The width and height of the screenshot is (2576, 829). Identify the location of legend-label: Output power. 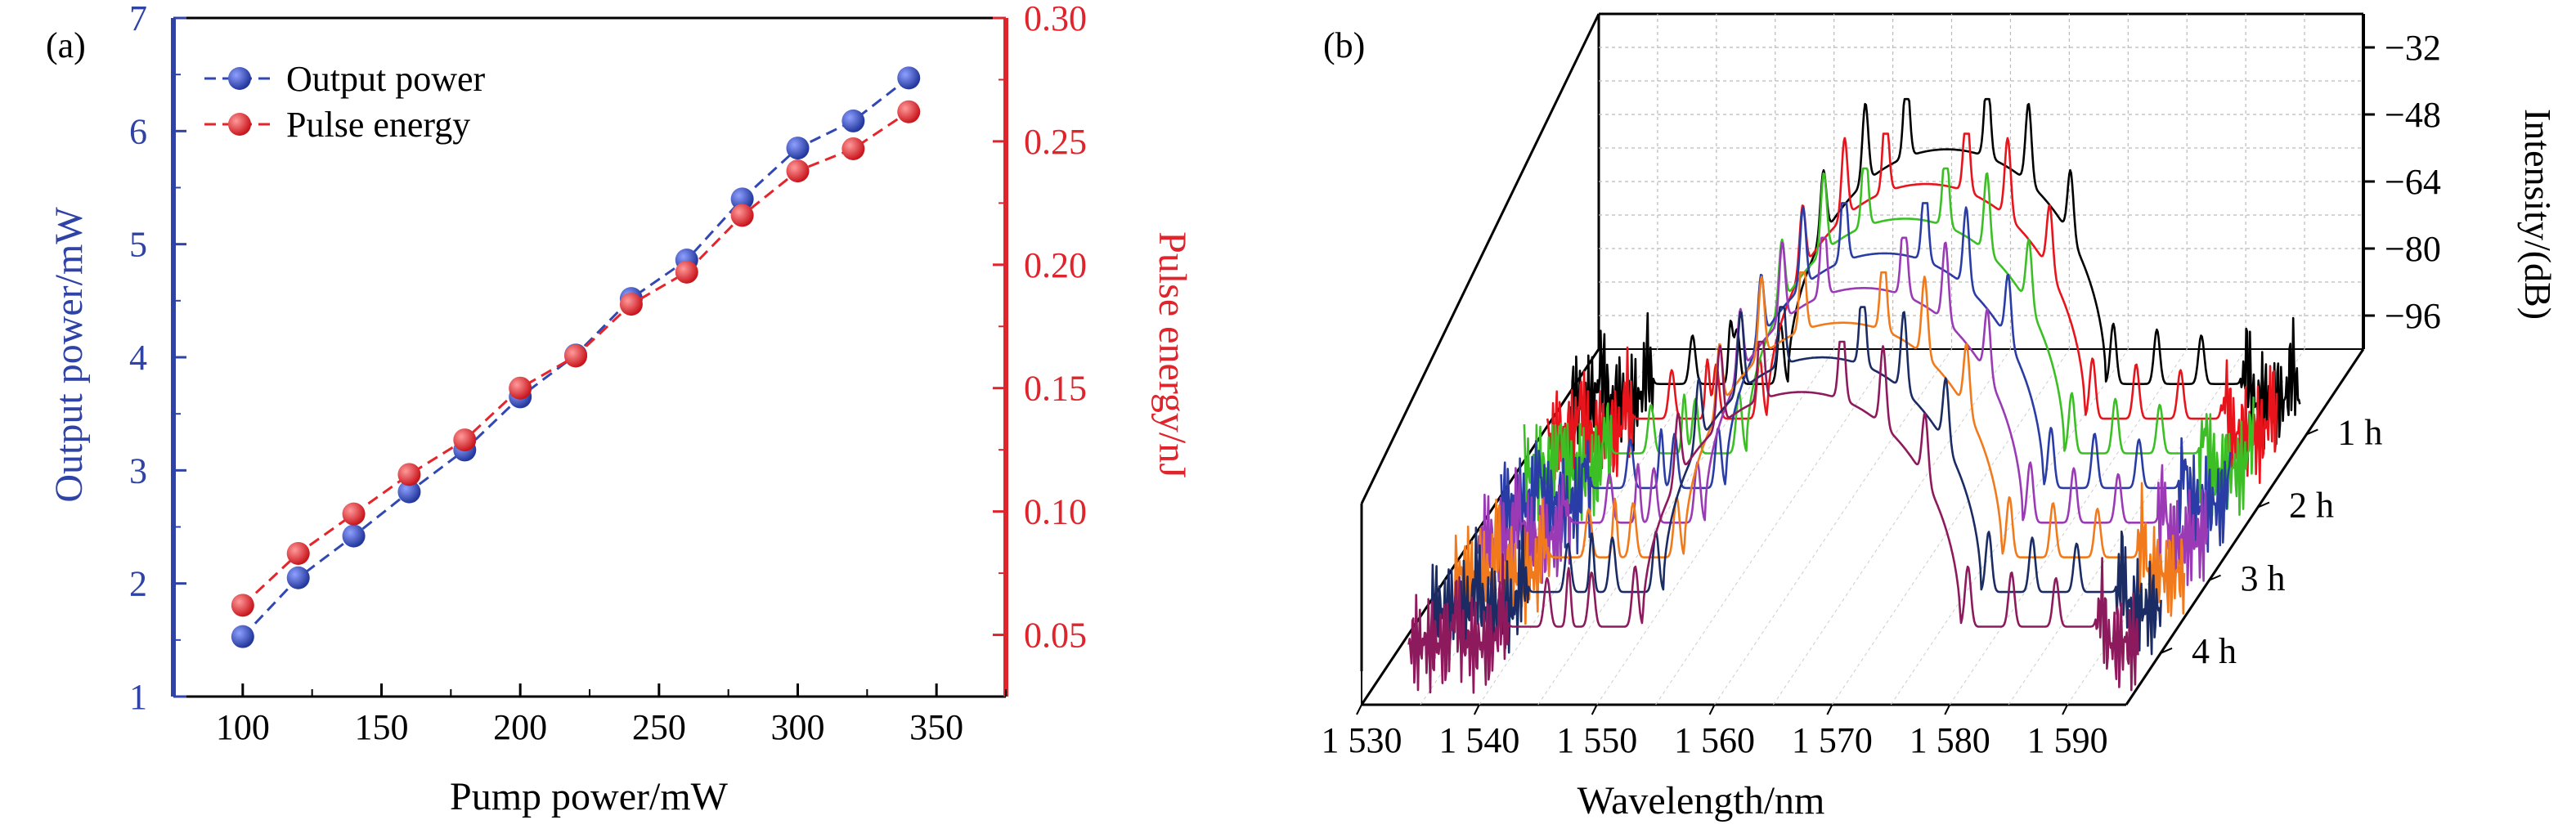
(386, 79).